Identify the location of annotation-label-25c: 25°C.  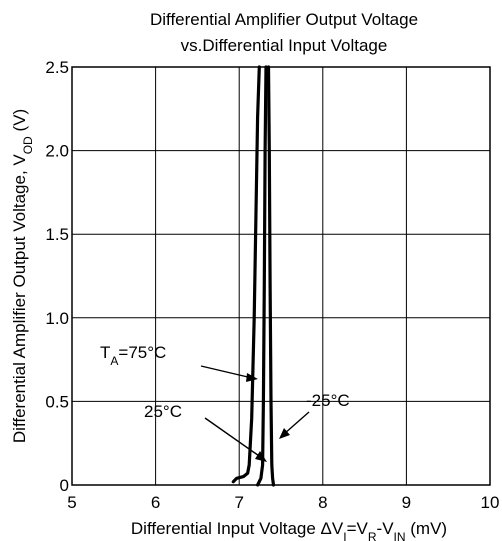
(163, 411).